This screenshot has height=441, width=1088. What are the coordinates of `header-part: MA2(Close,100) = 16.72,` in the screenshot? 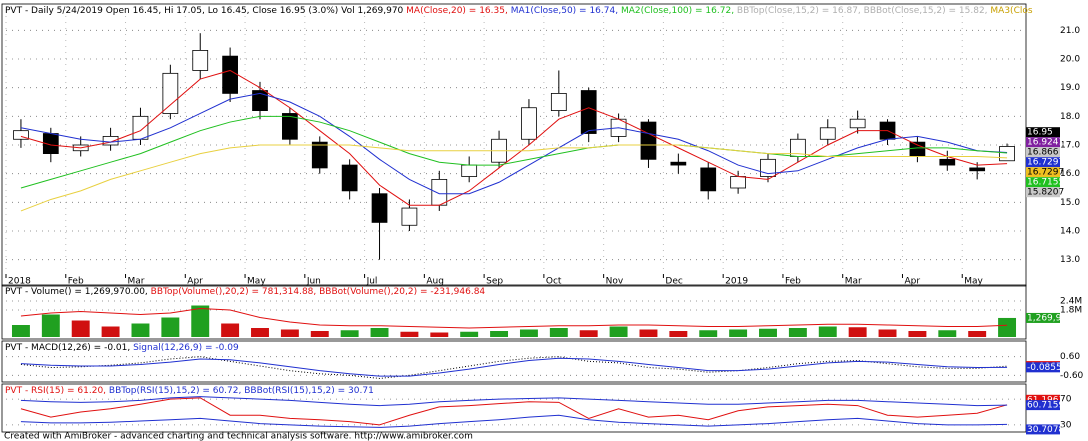 It's located at (679, 11).